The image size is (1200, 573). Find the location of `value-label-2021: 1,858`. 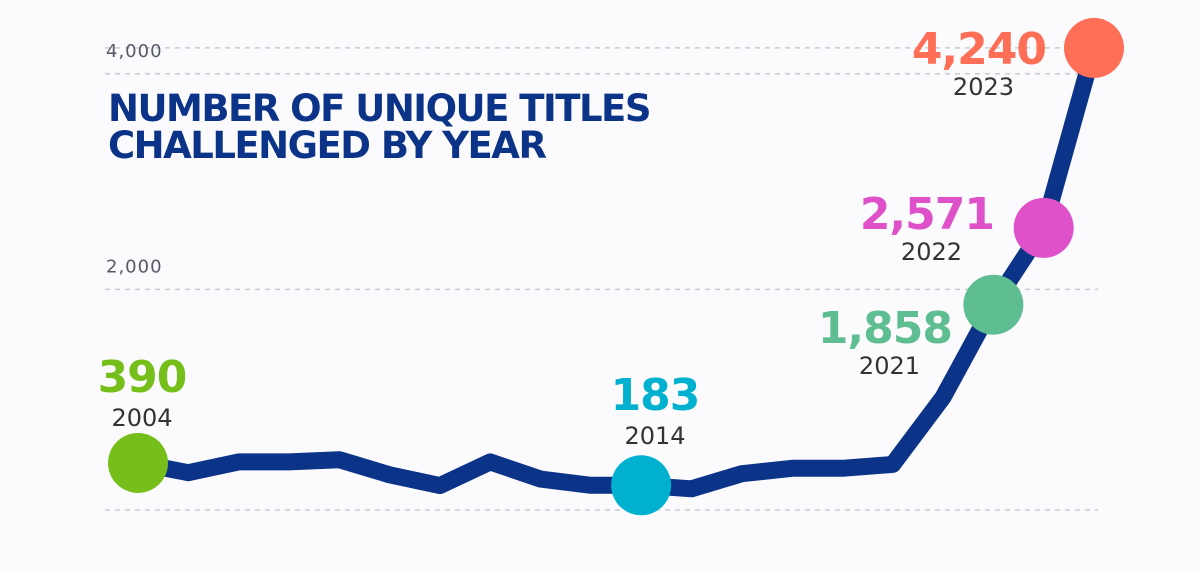

value-label-2021: 1,858 is located at coordinates (885, 328).